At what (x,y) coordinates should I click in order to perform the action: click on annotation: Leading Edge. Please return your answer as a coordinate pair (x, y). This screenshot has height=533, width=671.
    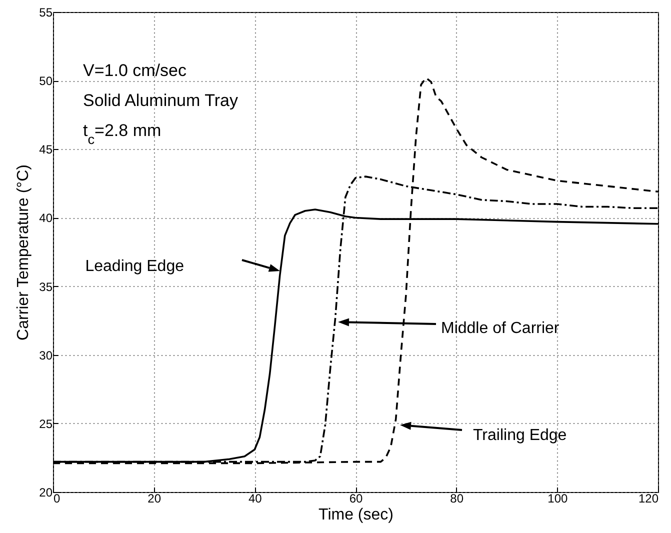
    Looking at the image, I should click on (134, 266).